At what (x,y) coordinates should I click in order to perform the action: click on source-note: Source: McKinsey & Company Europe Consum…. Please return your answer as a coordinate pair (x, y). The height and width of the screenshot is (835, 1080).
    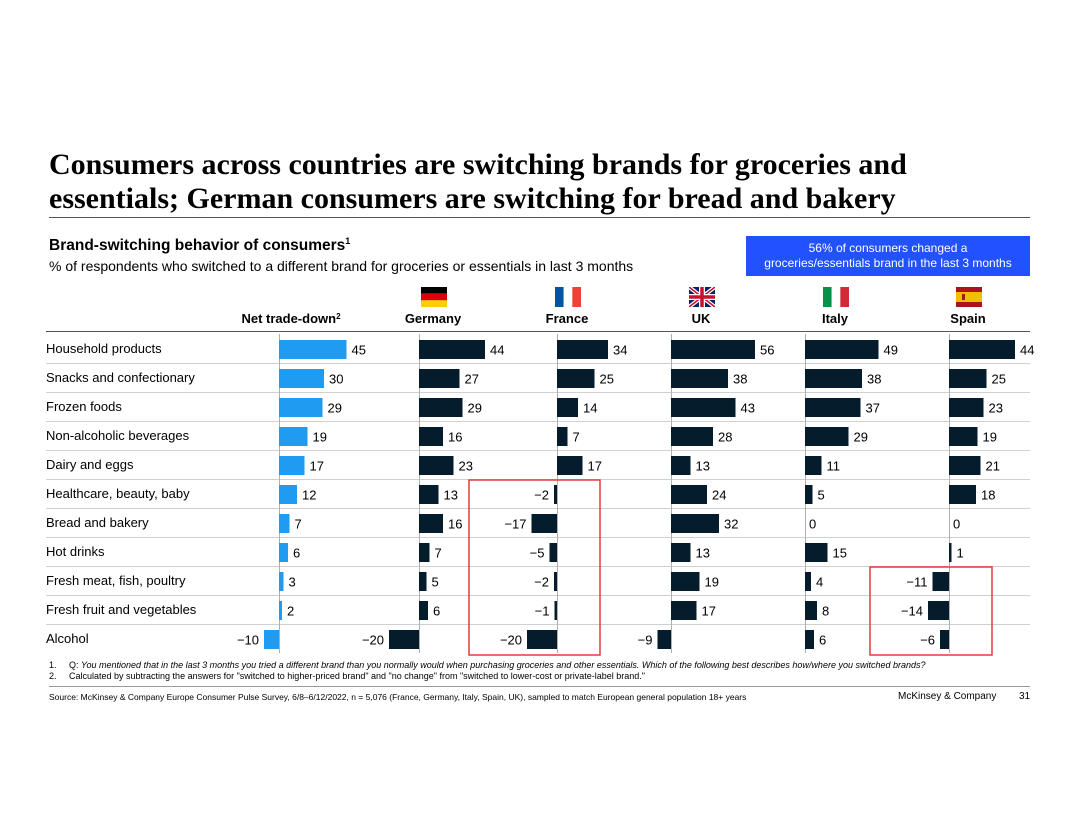
    Looking at the image, I should click on (398, 697).